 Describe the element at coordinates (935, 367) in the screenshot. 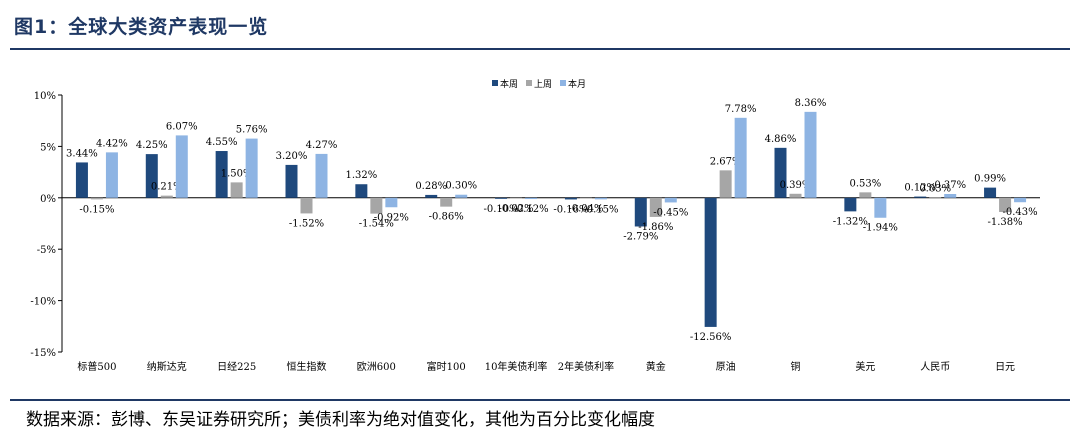

I see `x-tick-label: 人民币` at that location.